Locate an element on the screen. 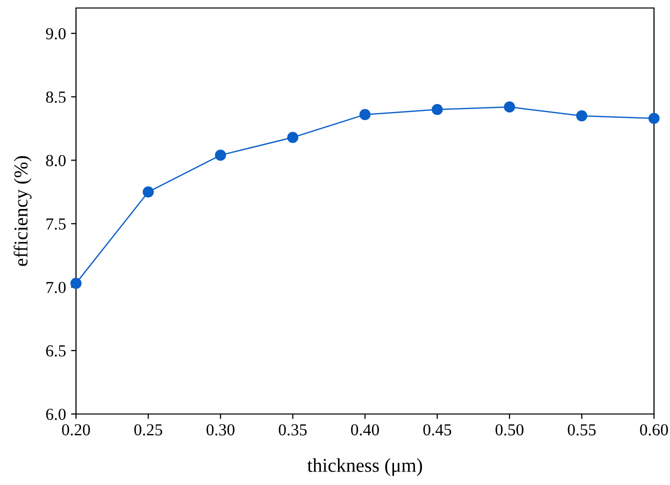  x-tick-label: 0.60 is located at coordinates (654, 430).